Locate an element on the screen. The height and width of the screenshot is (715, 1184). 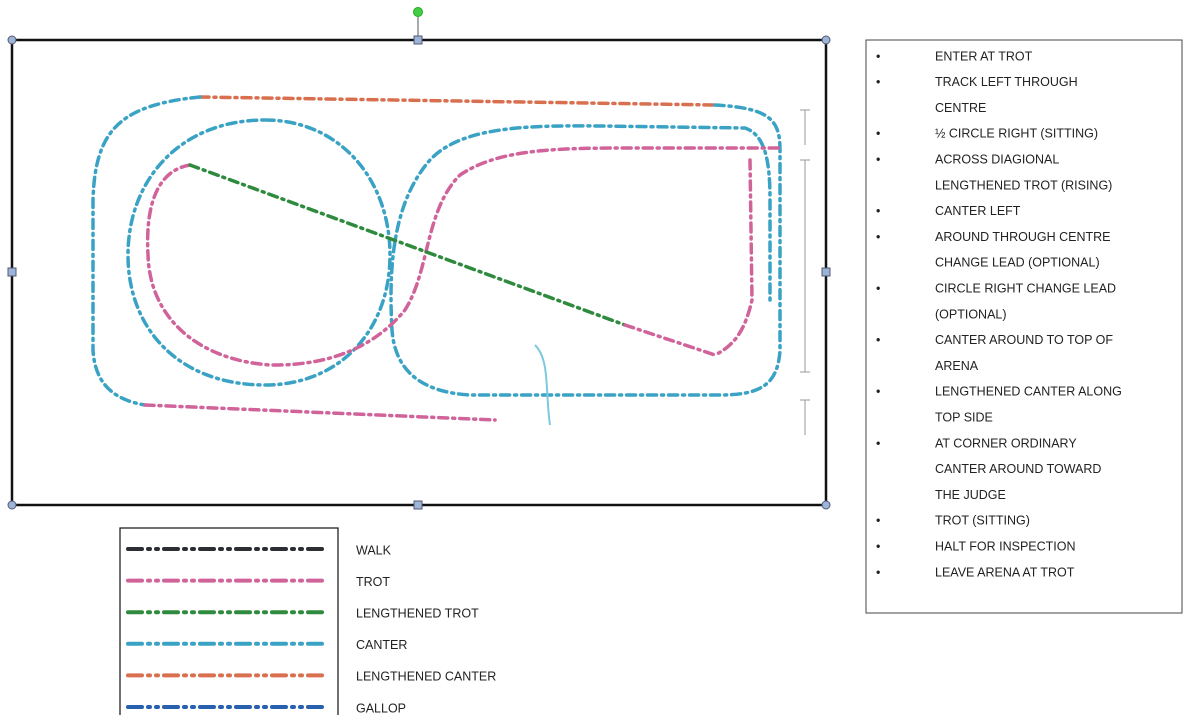
pen-mark is located at coordinates (542, 385).